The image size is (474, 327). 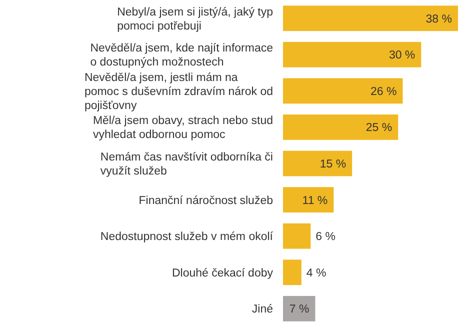 I want to click on data-label: 38 %, so click(x=439, y=19).